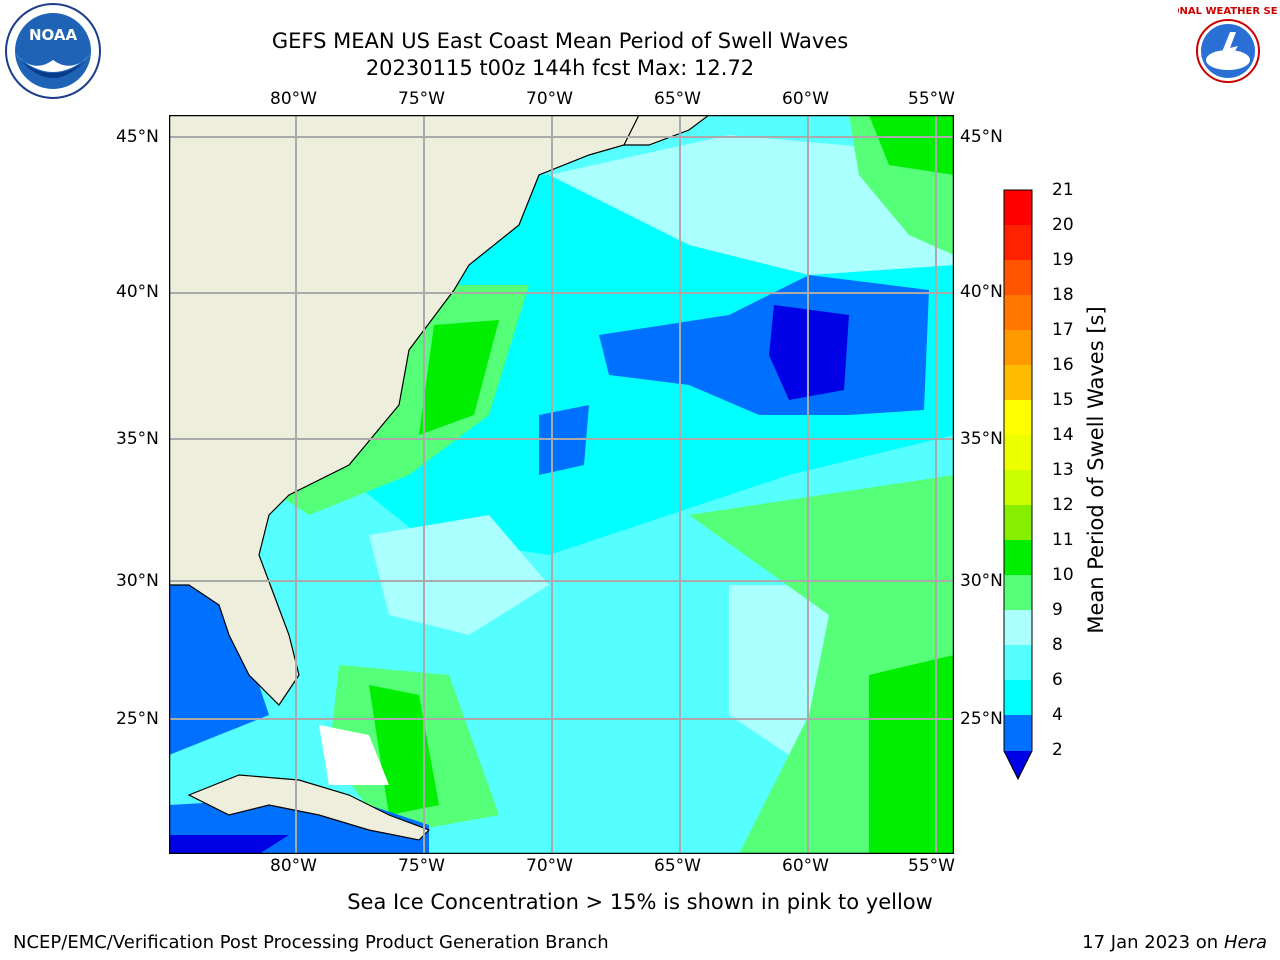 This screenshot has height=960, width=1280. I want to click on lat-label-right: 35°N, so click(981, 439).